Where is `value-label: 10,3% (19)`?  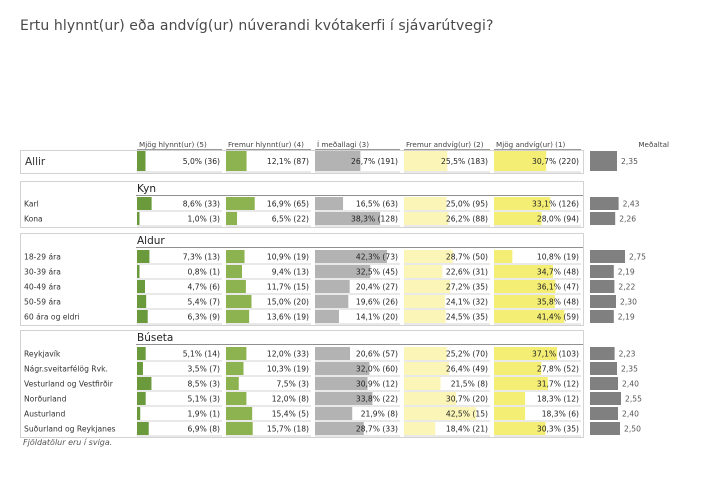
value-label: 10,3% (19) is located at coordinates (288, 369).